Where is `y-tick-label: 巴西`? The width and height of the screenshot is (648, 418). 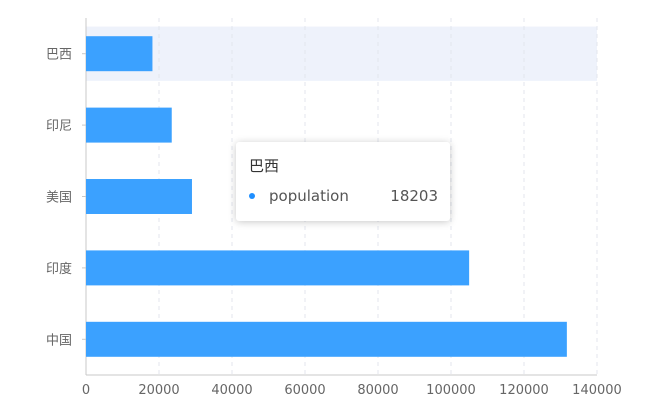
y-tick-label: 巴西 is located at coordinates (59, 55).